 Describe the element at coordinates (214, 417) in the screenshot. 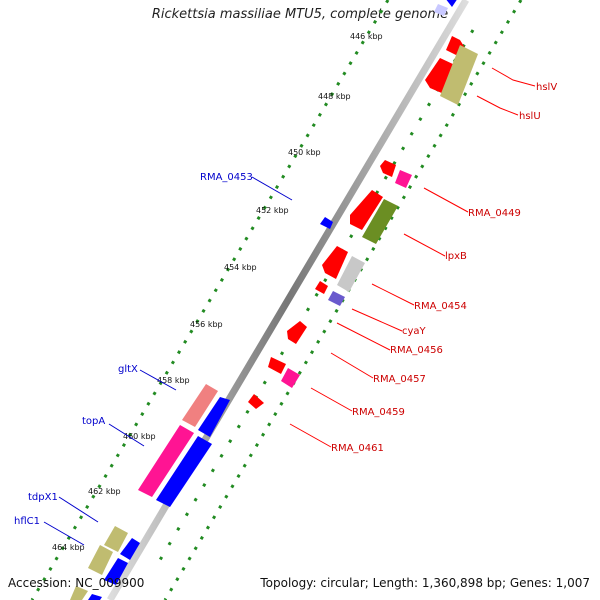

I see `gene-gltX-blue` at that location.